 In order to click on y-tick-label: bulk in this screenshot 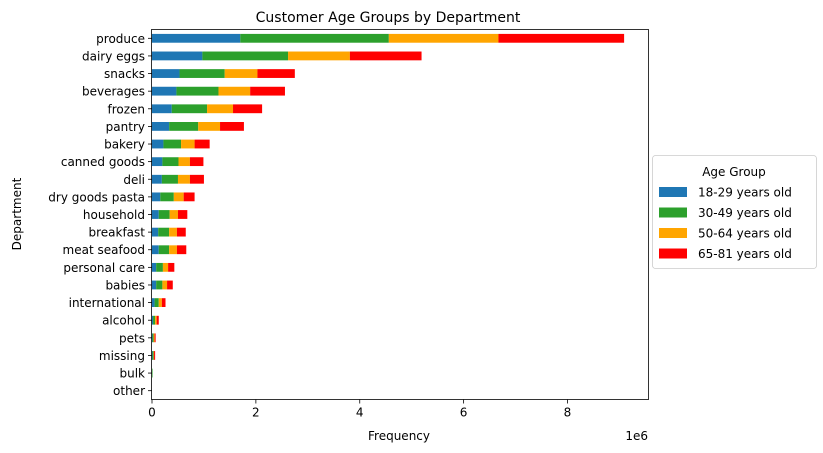, I will do `click(132, 374)`.